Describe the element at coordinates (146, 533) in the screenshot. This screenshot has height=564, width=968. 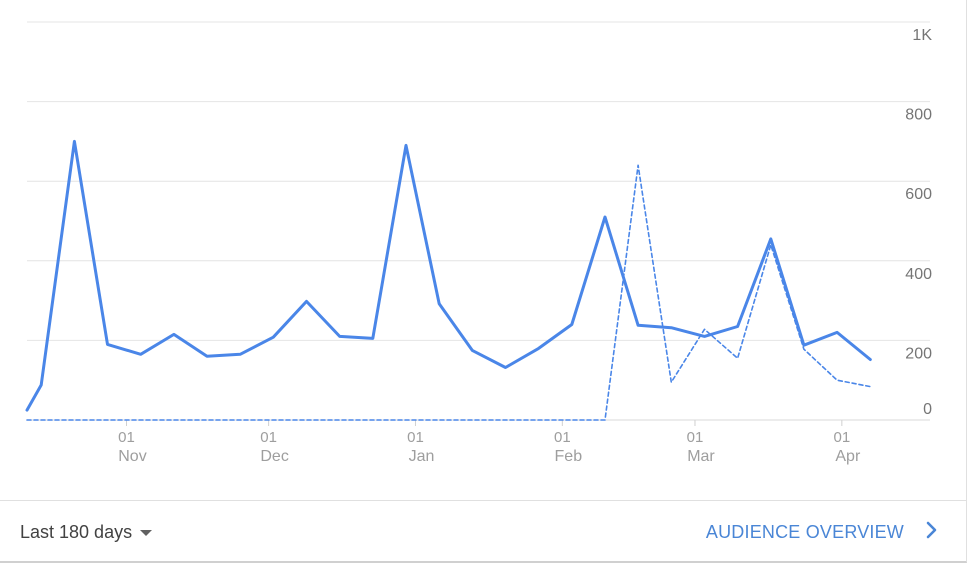
I see `caret-down-icon` at that location.